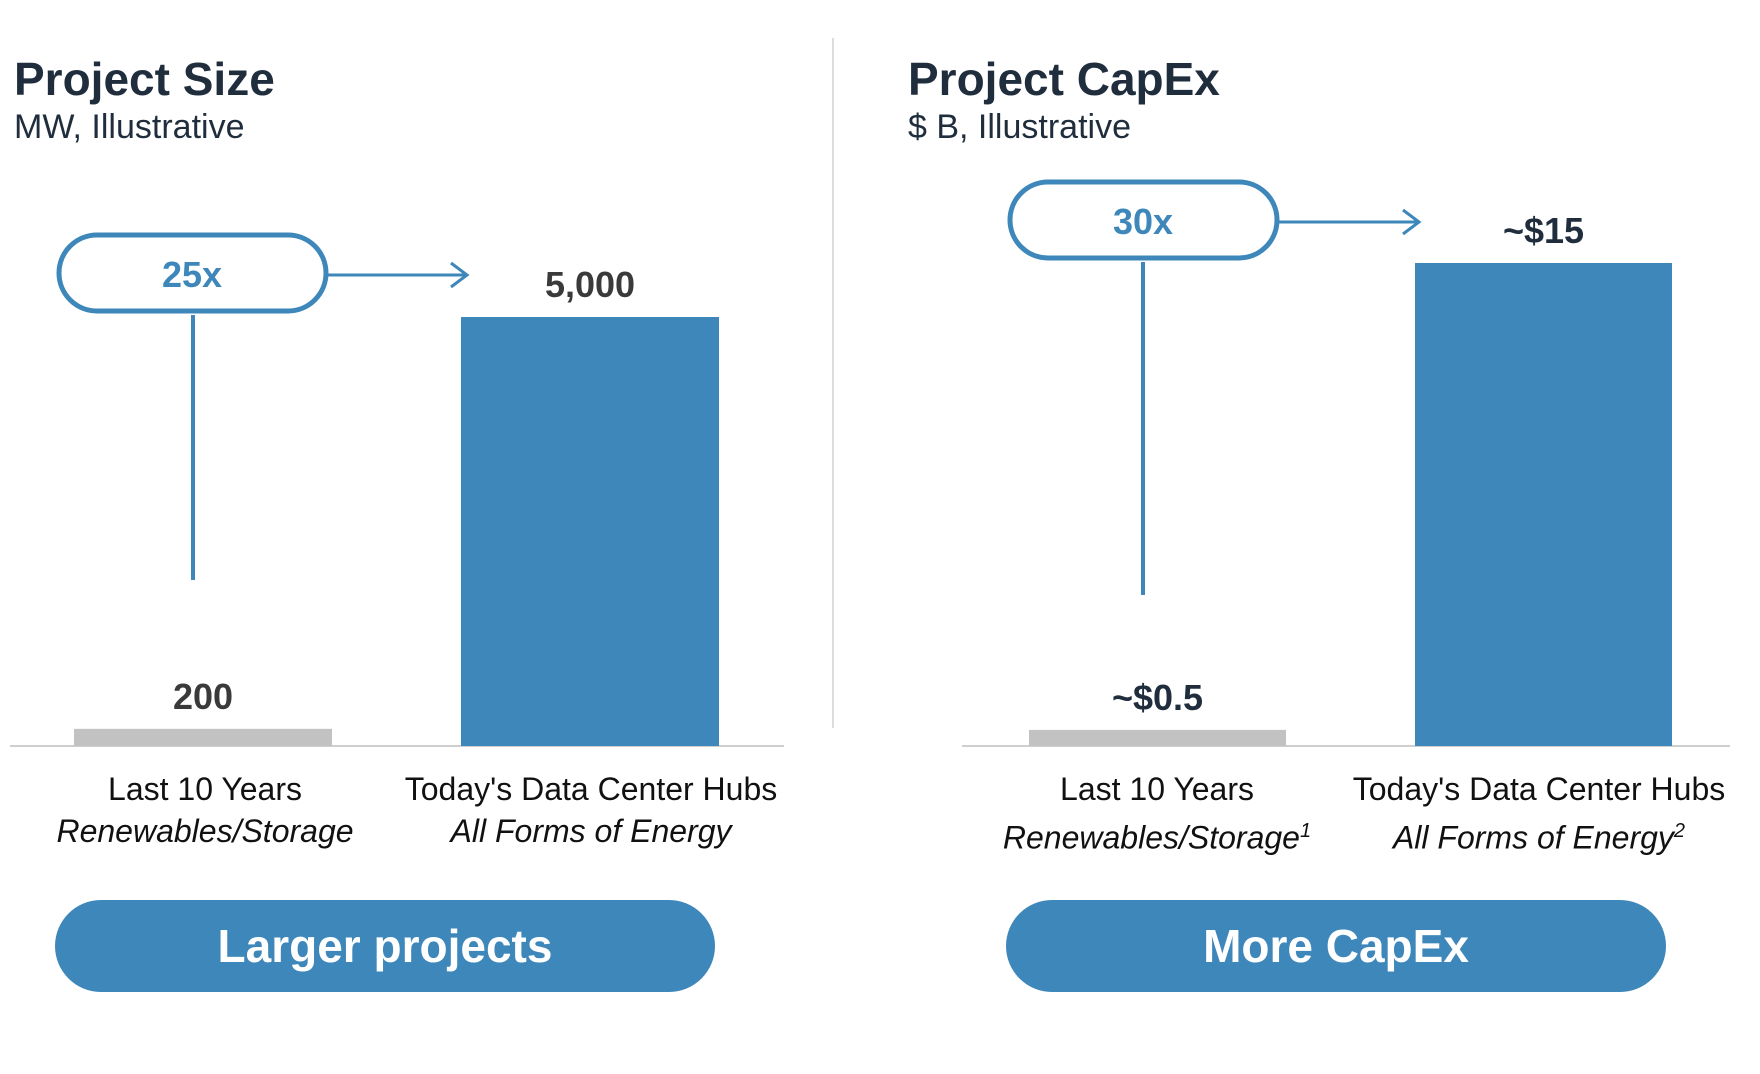 This screenshot has height=1074, width=1760. What do you see at coordinates (203, 696) in the screenshot?
I see `data-label-last-10-years: 200` at bounding box center [203, 696].